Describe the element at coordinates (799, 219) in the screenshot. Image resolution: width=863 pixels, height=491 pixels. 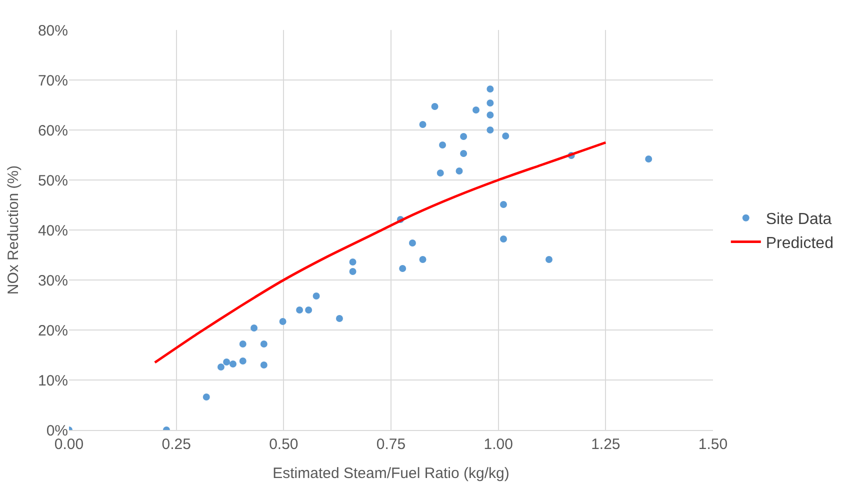
I see `legend-label: Site Data` at that location.